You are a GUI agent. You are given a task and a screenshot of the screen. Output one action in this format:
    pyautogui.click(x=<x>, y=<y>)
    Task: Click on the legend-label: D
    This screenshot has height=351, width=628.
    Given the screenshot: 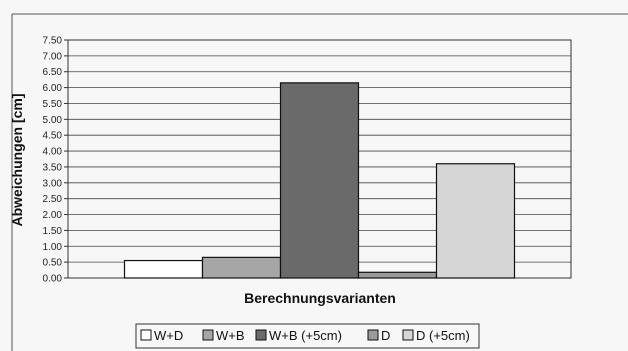 What is the action you would take?
    pyautogui.click(x=385, y=335)
    